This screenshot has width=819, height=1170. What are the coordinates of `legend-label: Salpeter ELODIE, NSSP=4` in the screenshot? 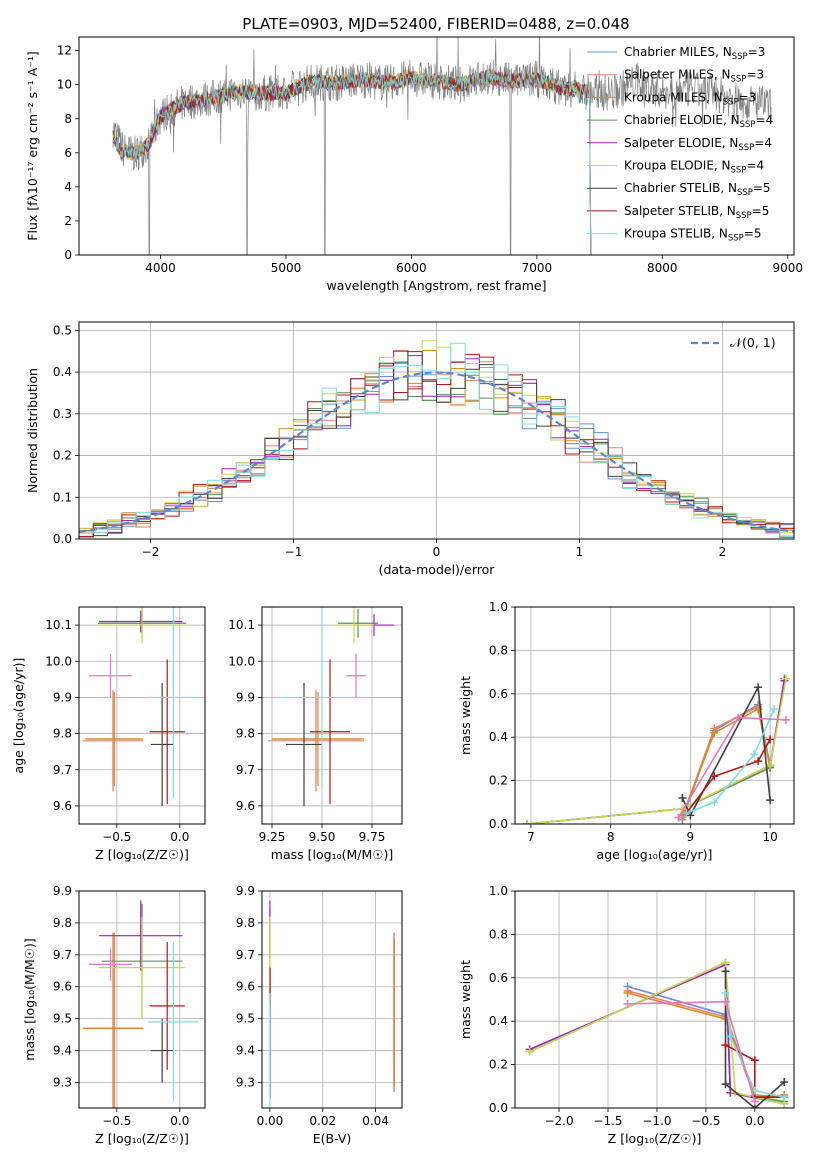 It's located at (698, 144).